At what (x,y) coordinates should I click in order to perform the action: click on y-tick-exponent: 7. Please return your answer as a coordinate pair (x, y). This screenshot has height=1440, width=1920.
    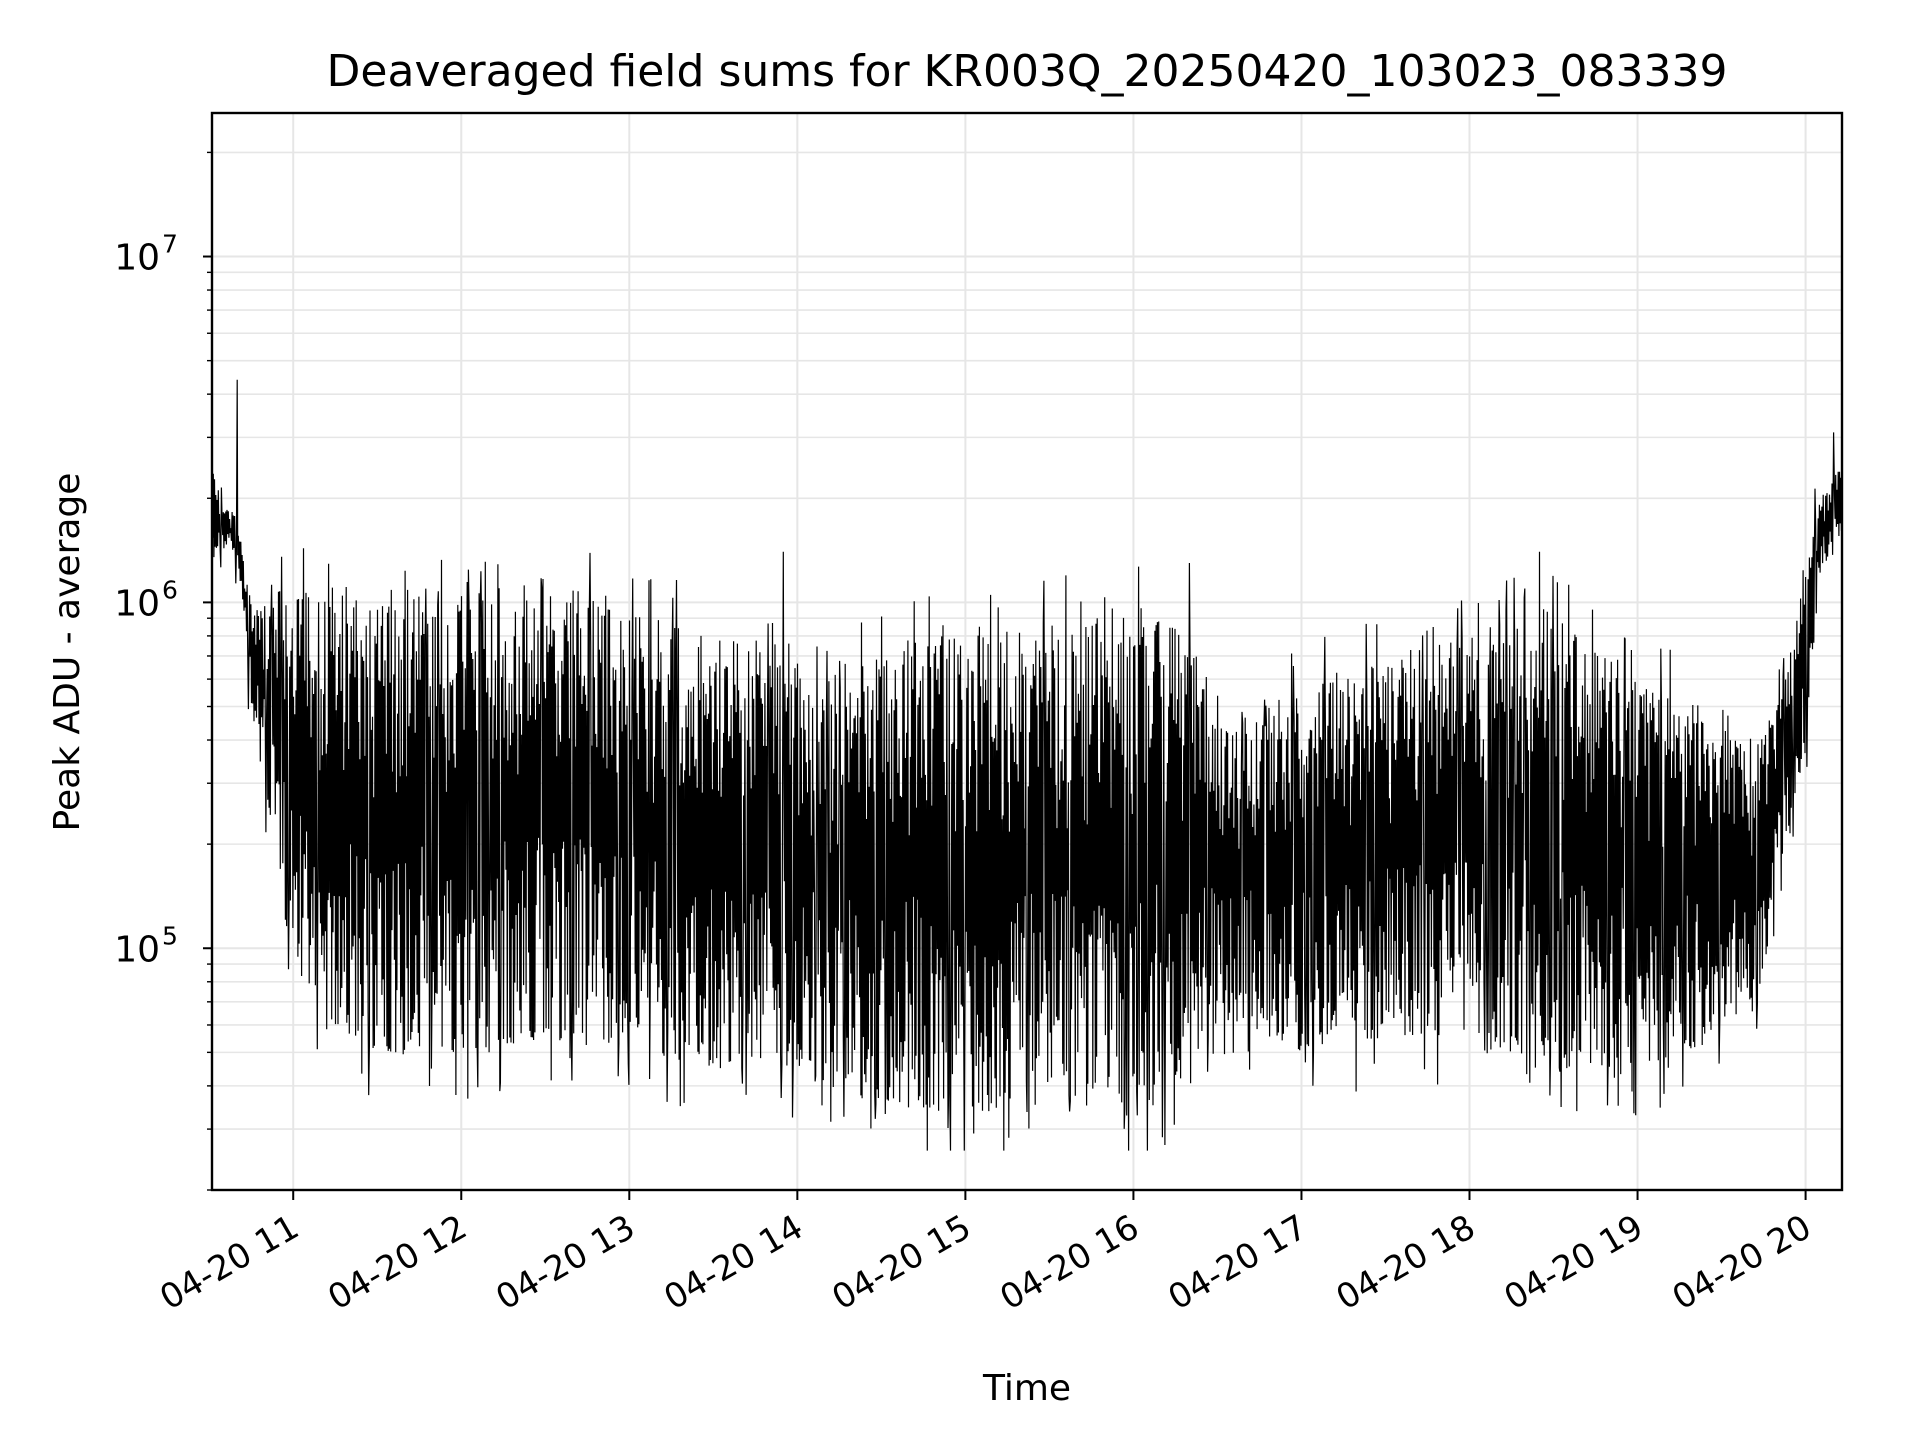
    Looking at the image, I should click on (170, 244).